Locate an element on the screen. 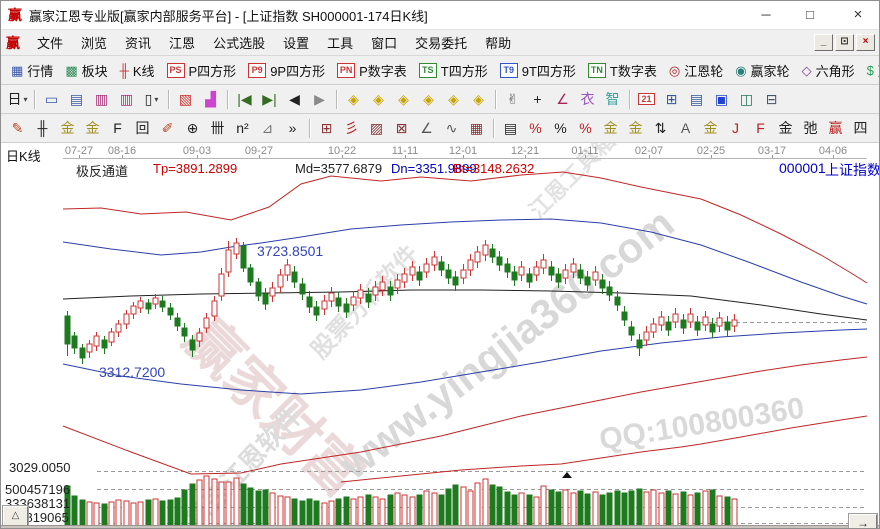 The image size is (880, 529). toolbar-t-square: TS T四方形 is located at coordinates (453, 70).